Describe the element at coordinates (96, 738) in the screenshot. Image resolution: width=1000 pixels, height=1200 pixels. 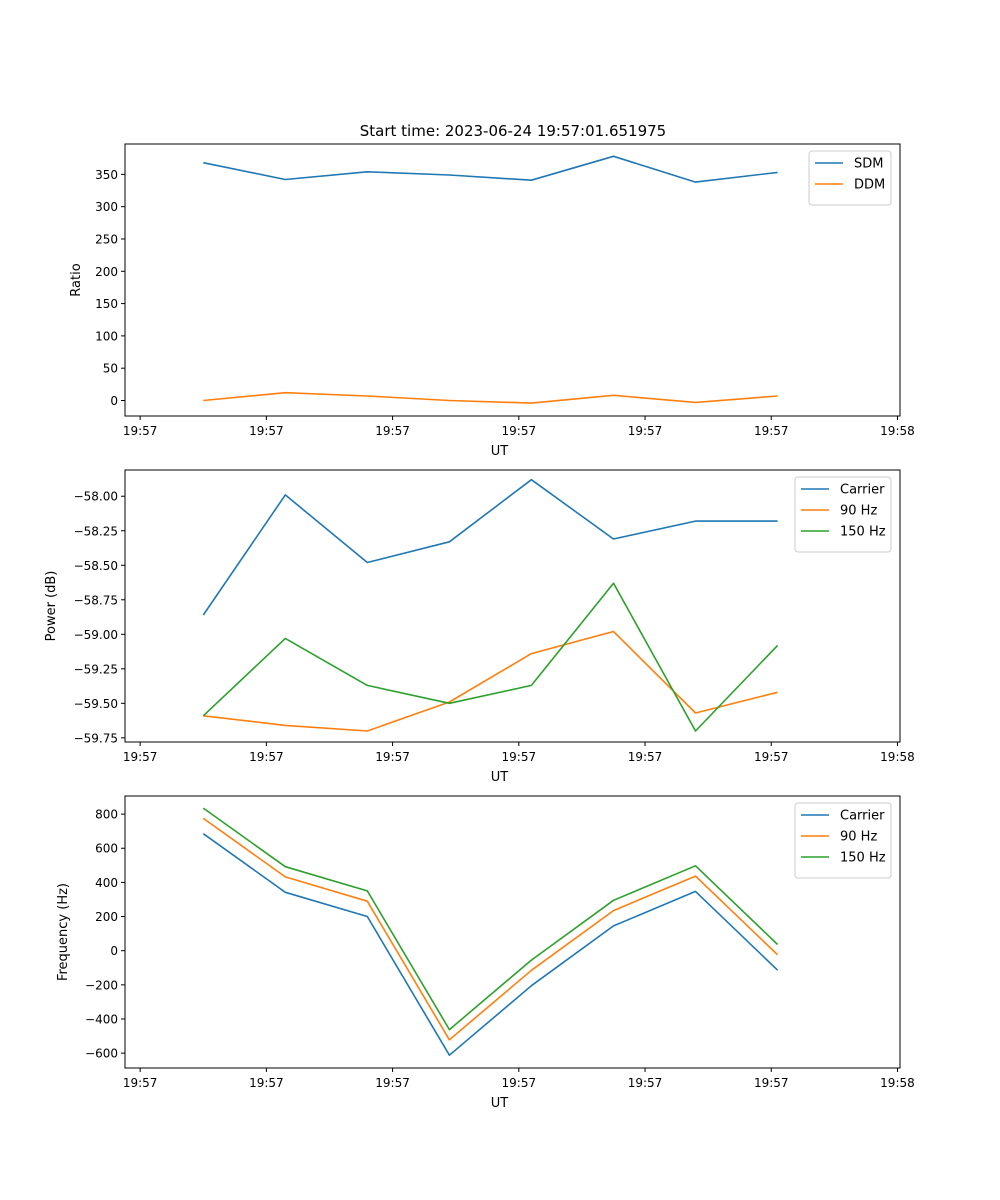
I see `power-y-tick-label: −59.75` at that location.